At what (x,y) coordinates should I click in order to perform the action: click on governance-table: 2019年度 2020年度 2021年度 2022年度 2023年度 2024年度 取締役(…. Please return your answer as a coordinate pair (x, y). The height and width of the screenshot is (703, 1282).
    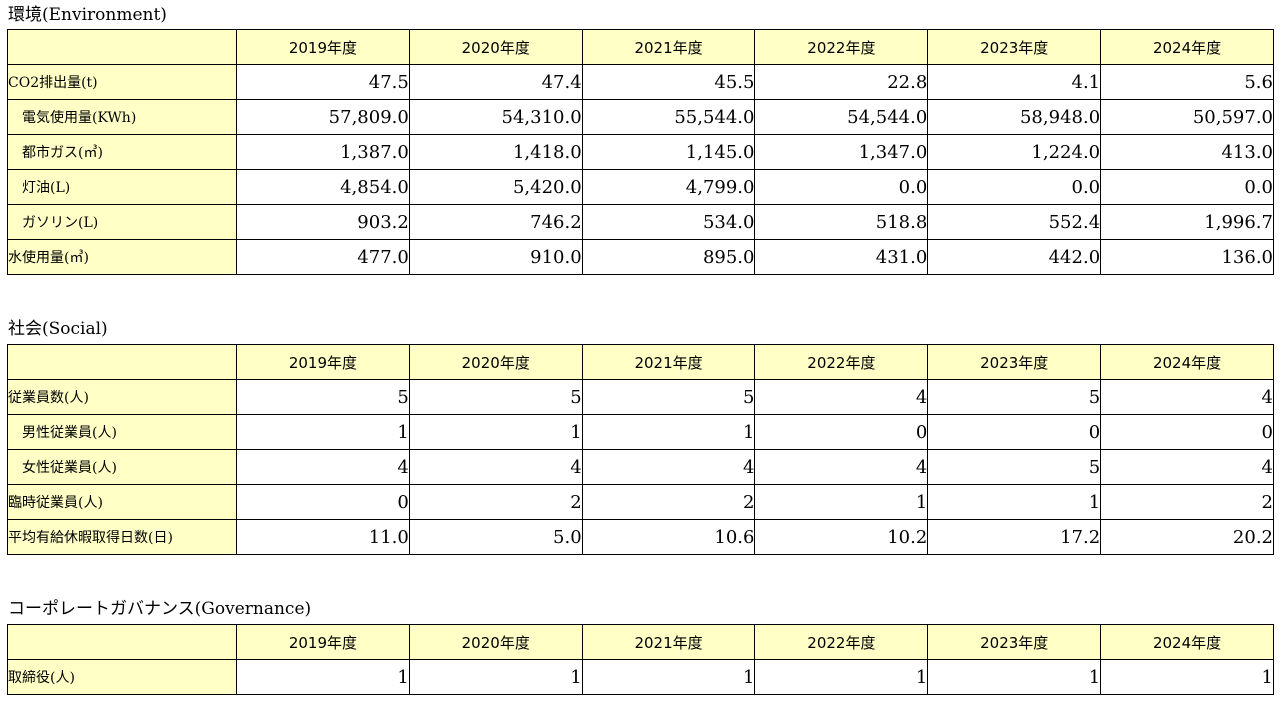
    Looking at the image, I should click on (640, 659).